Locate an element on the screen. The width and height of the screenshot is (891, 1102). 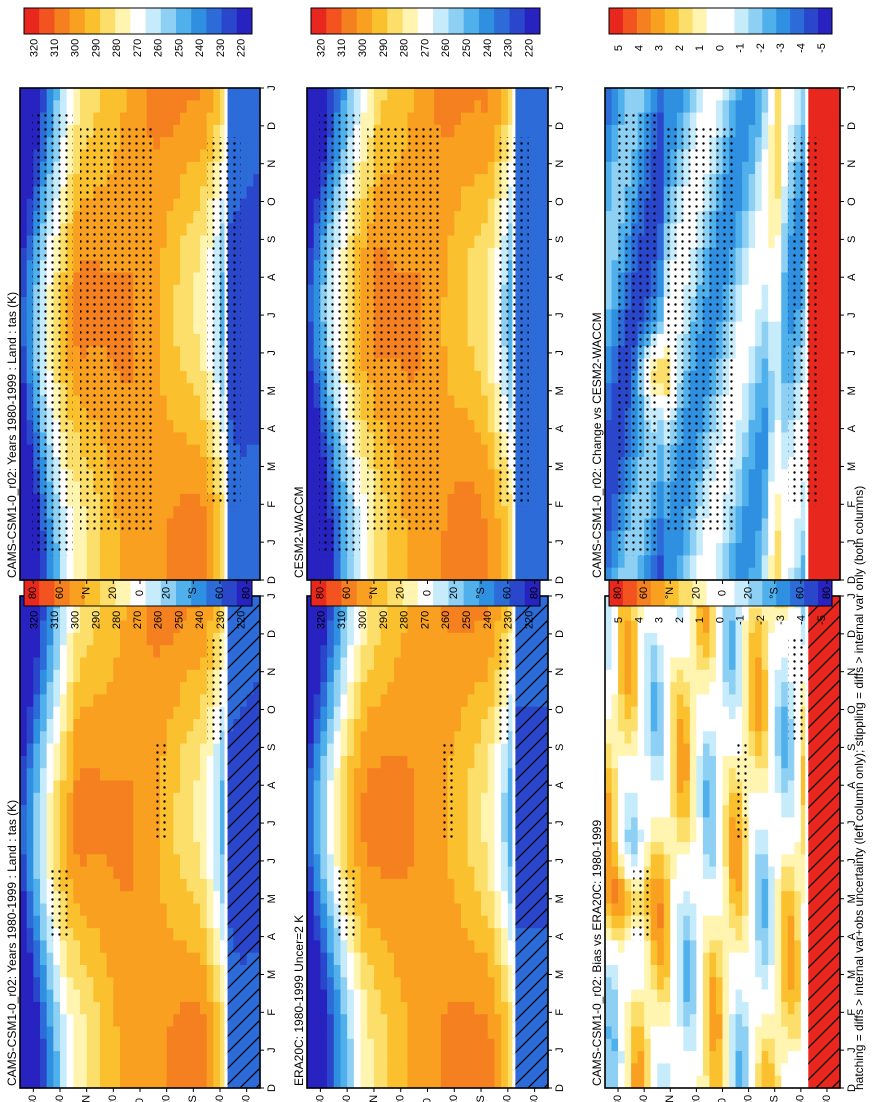
colorbar-label: 320 is located at coordinates (321, 620).